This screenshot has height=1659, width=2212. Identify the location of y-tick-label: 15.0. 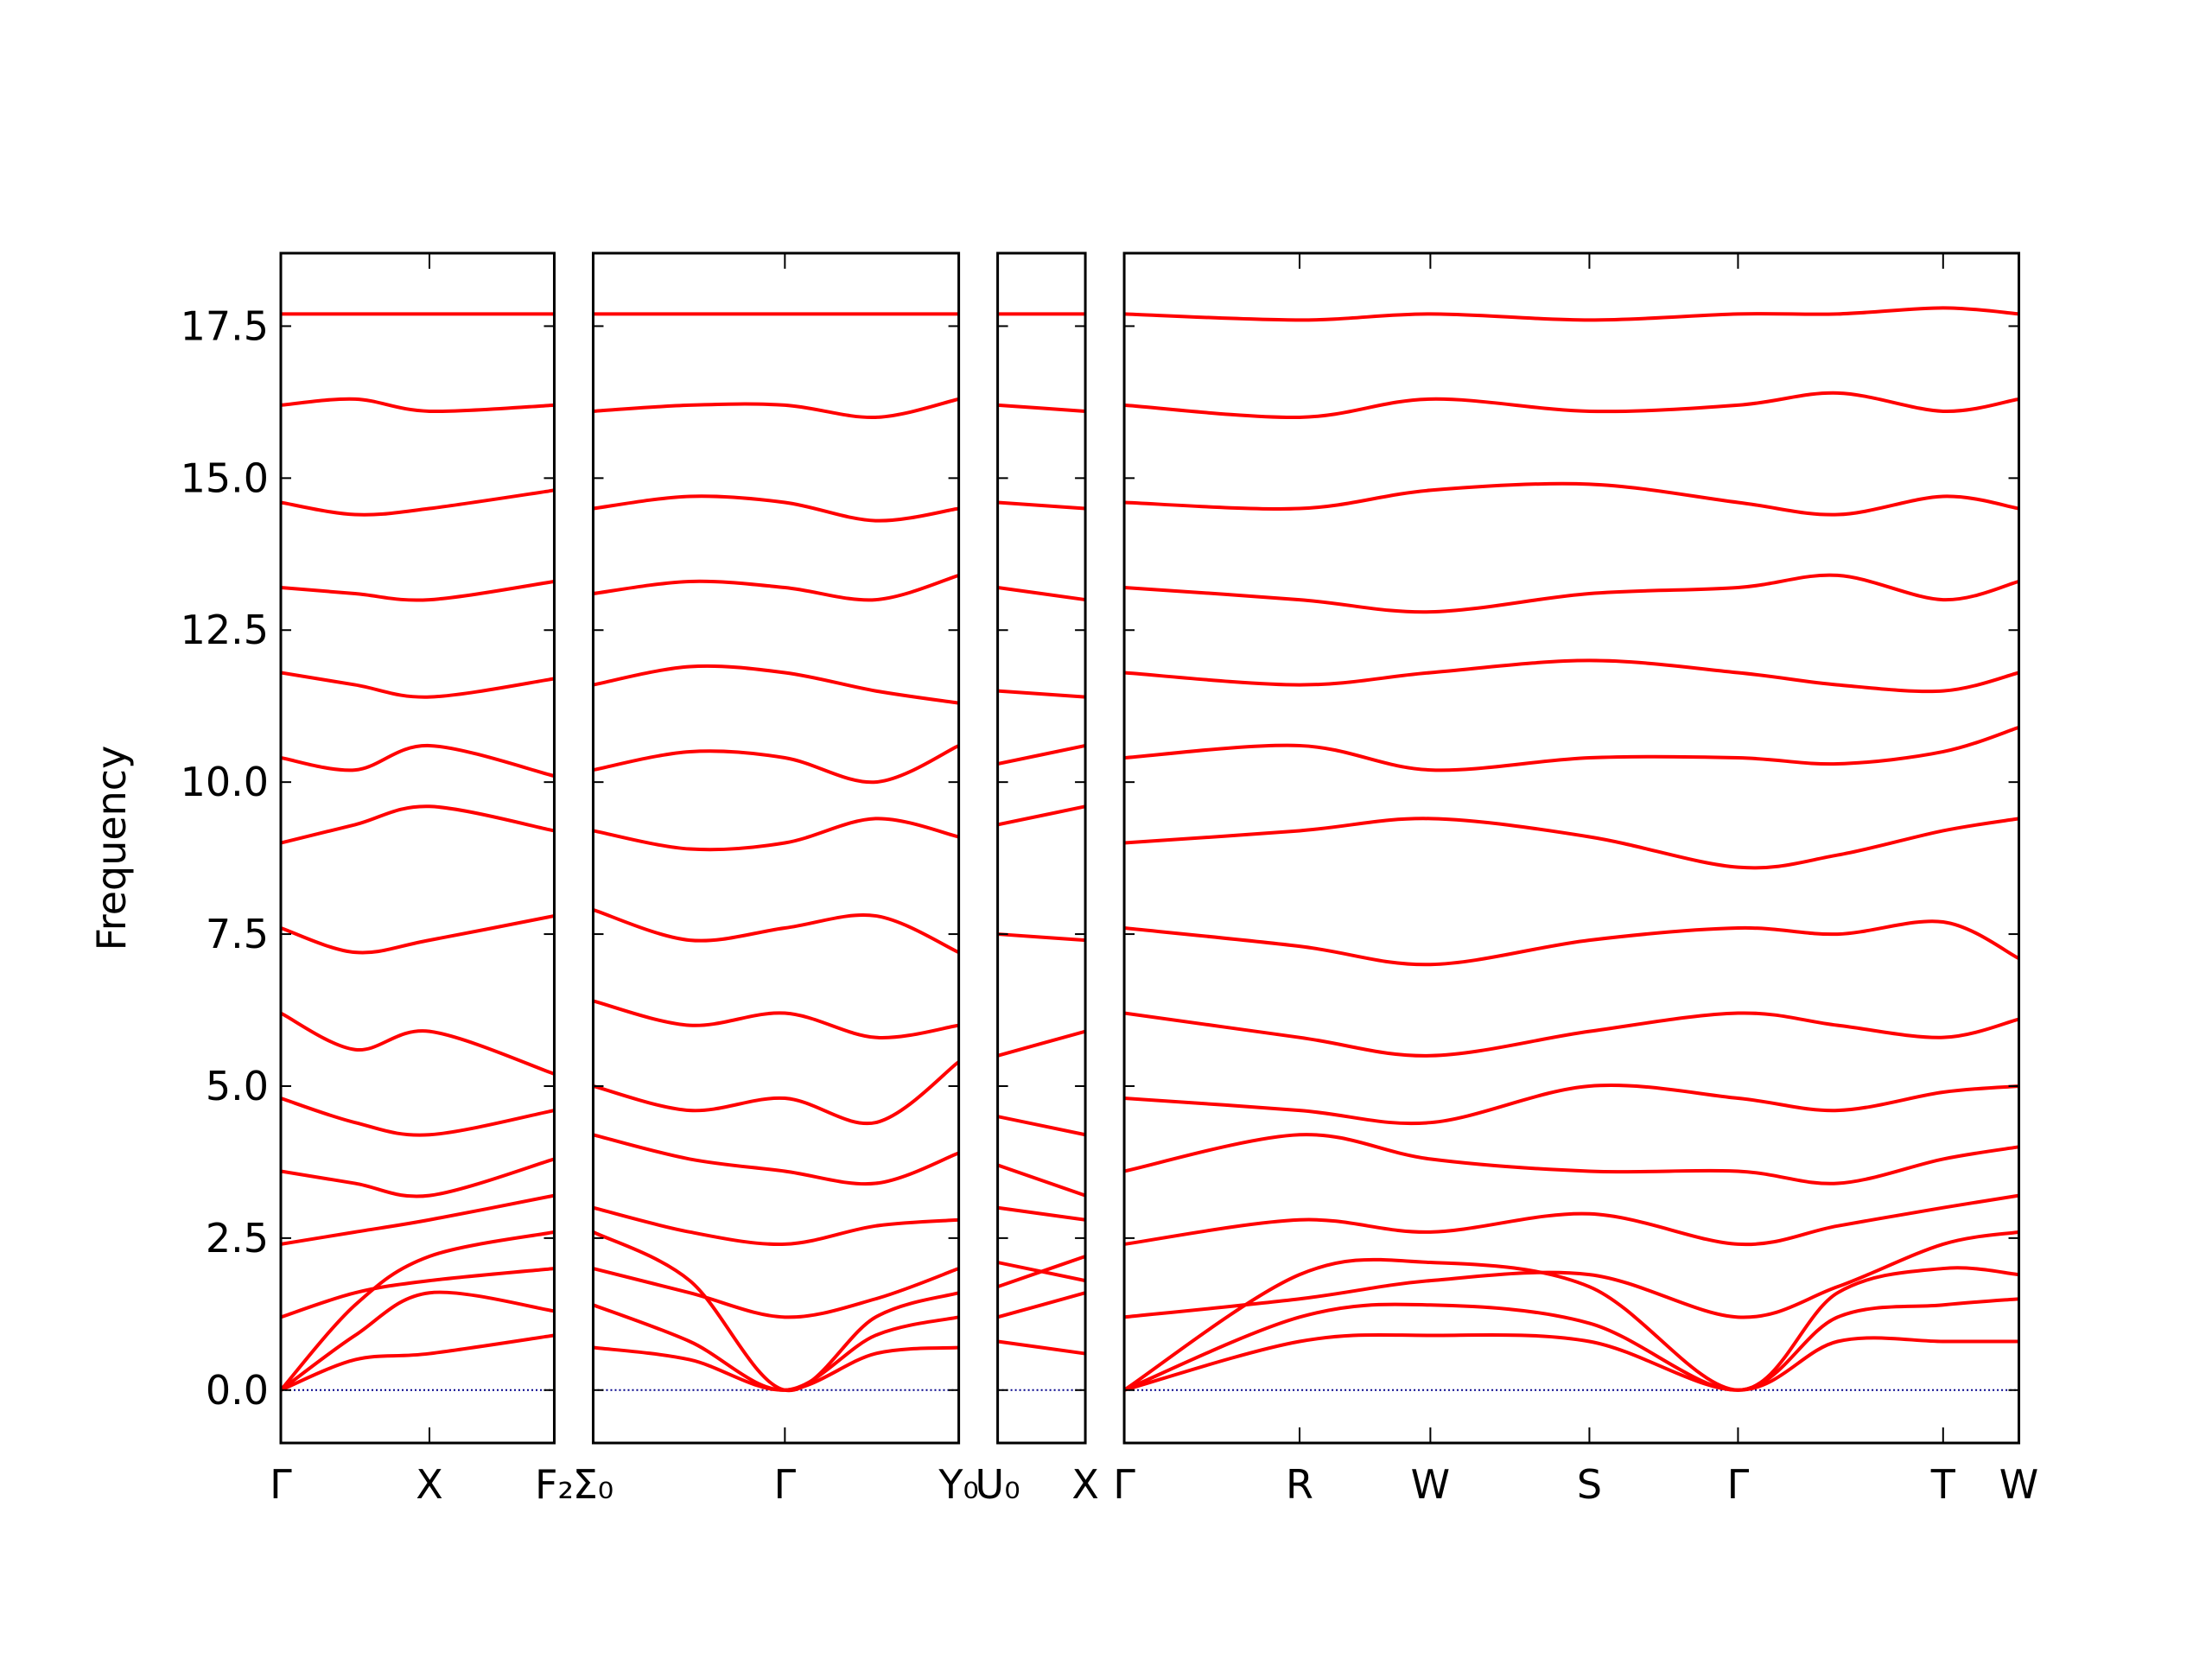
(225, 477).